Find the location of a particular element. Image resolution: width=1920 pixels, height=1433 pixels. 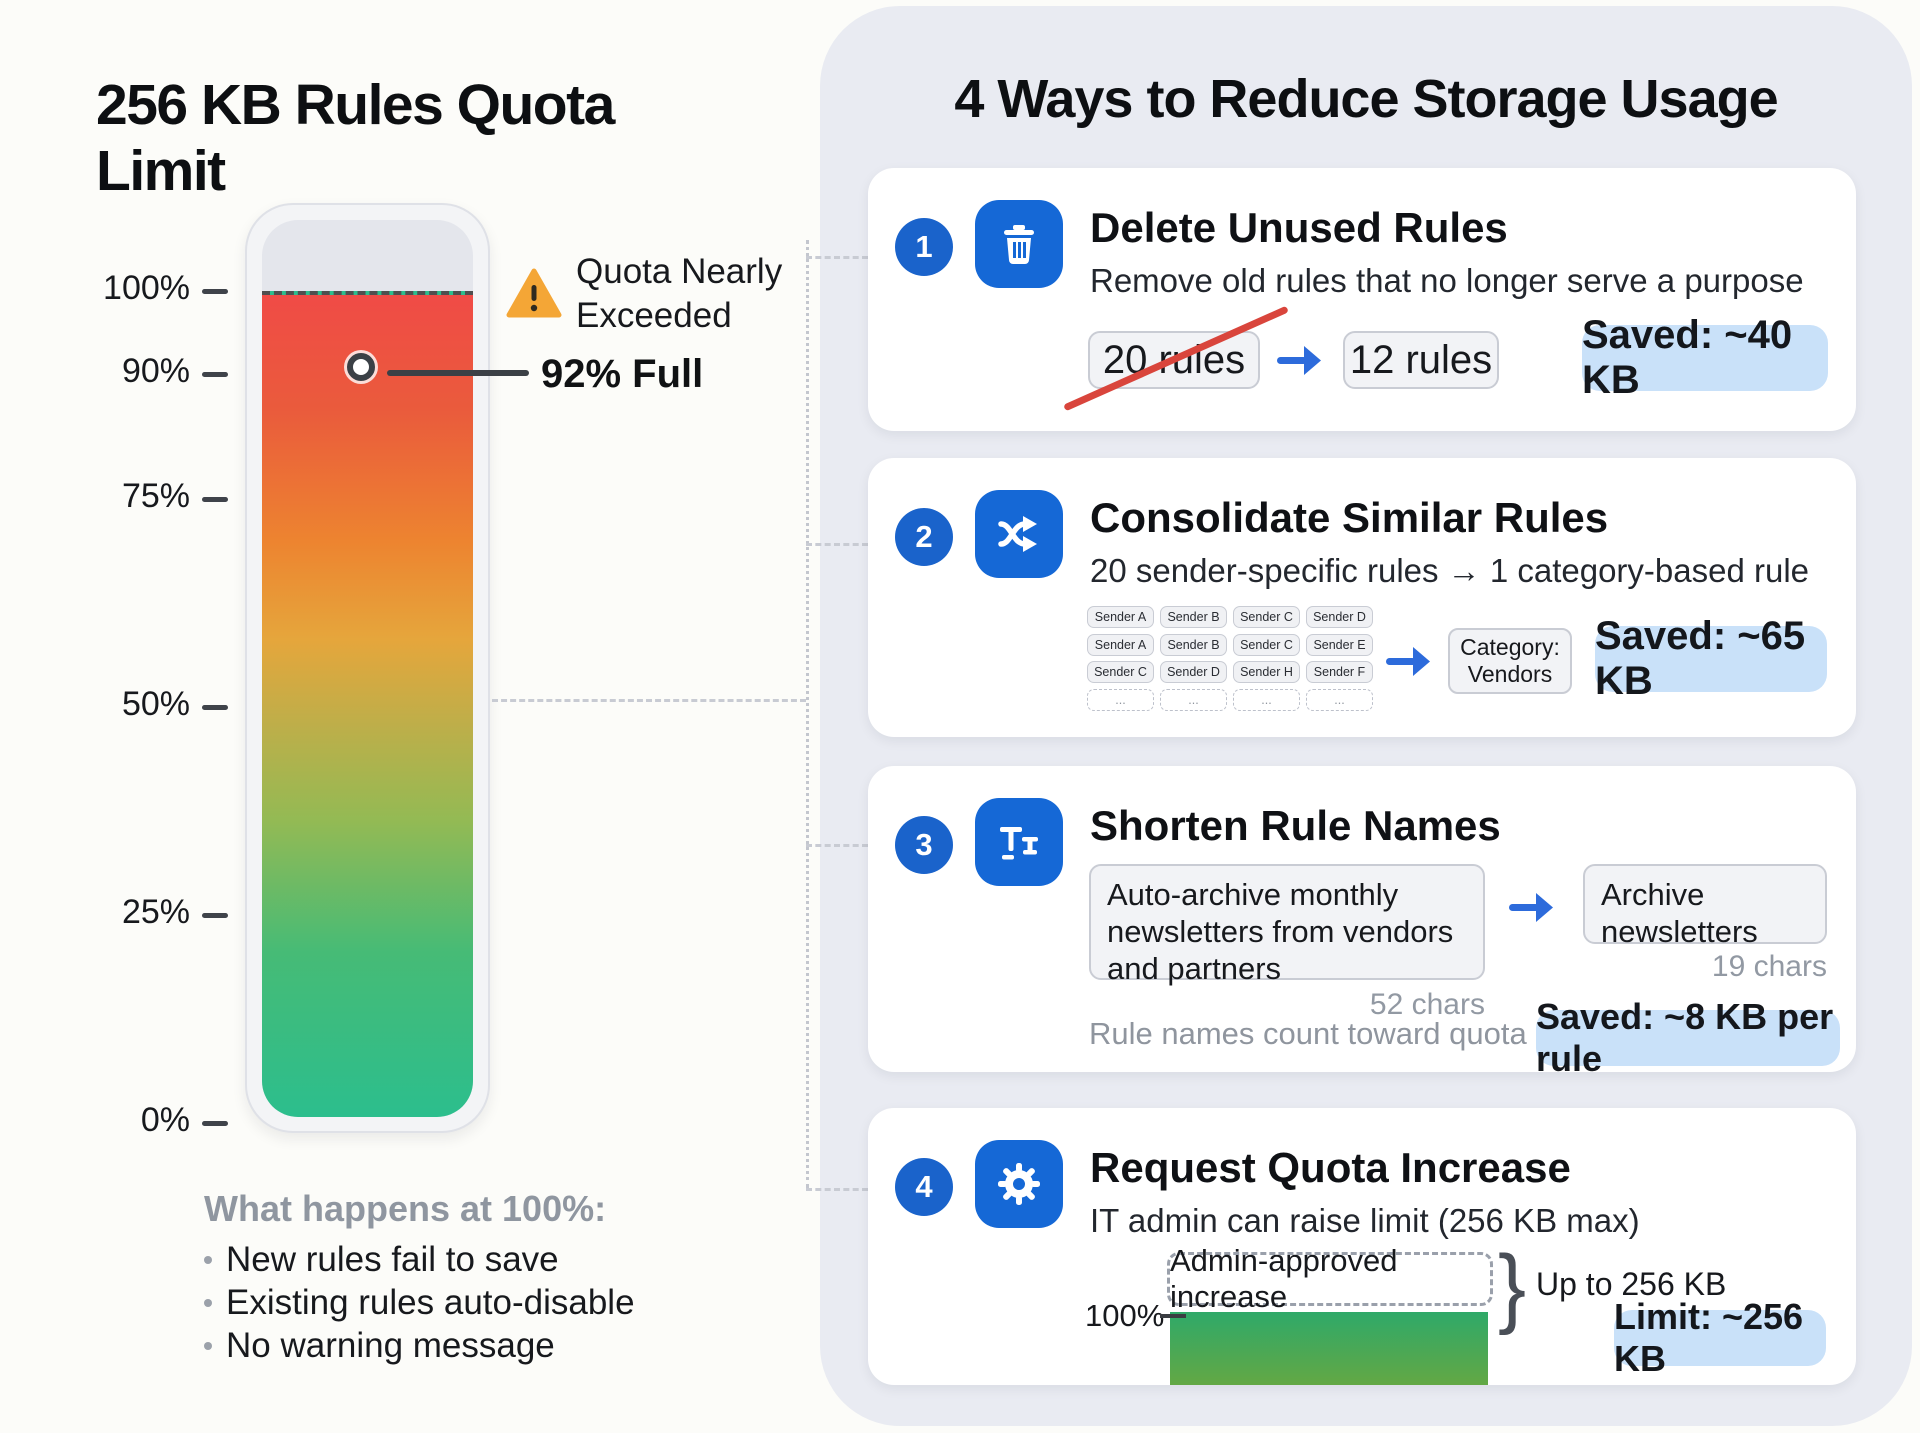

right-title: 4 Ways to Reduce Storage Usage is located at coordinates (1366, 99).